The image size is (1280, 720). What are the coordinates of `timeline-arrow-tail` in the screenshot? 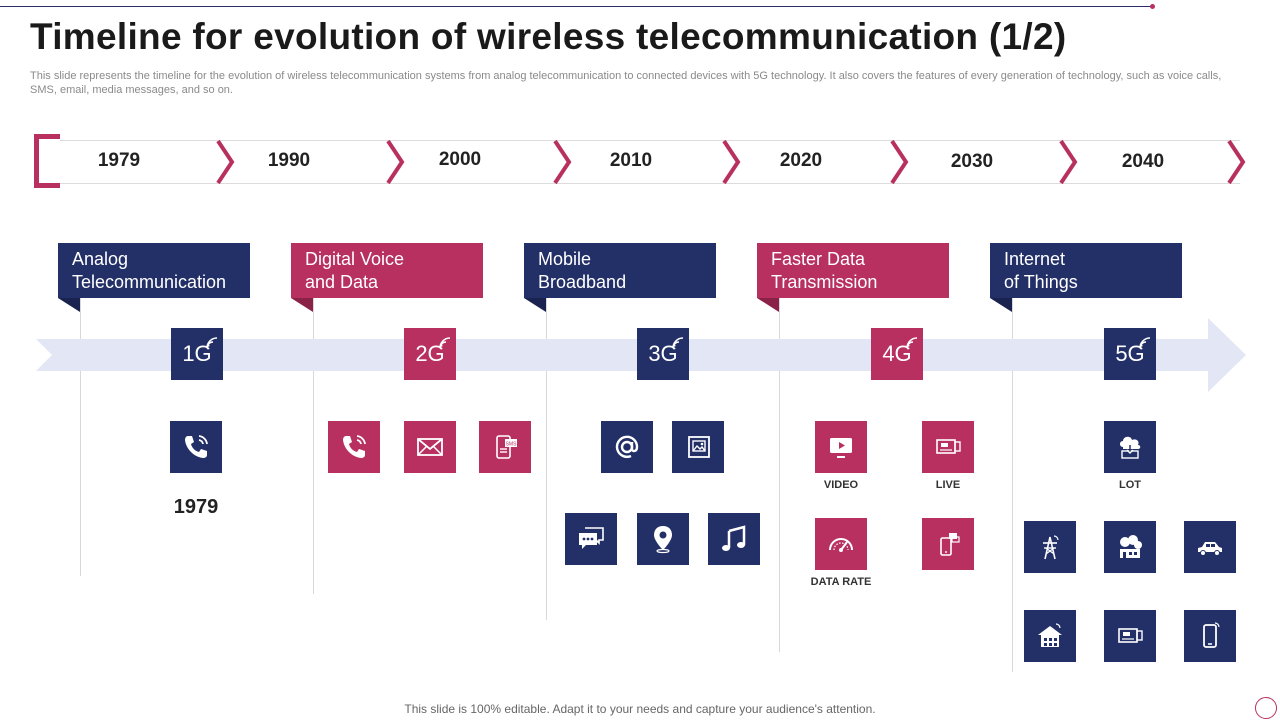 It's located at (44, 355).